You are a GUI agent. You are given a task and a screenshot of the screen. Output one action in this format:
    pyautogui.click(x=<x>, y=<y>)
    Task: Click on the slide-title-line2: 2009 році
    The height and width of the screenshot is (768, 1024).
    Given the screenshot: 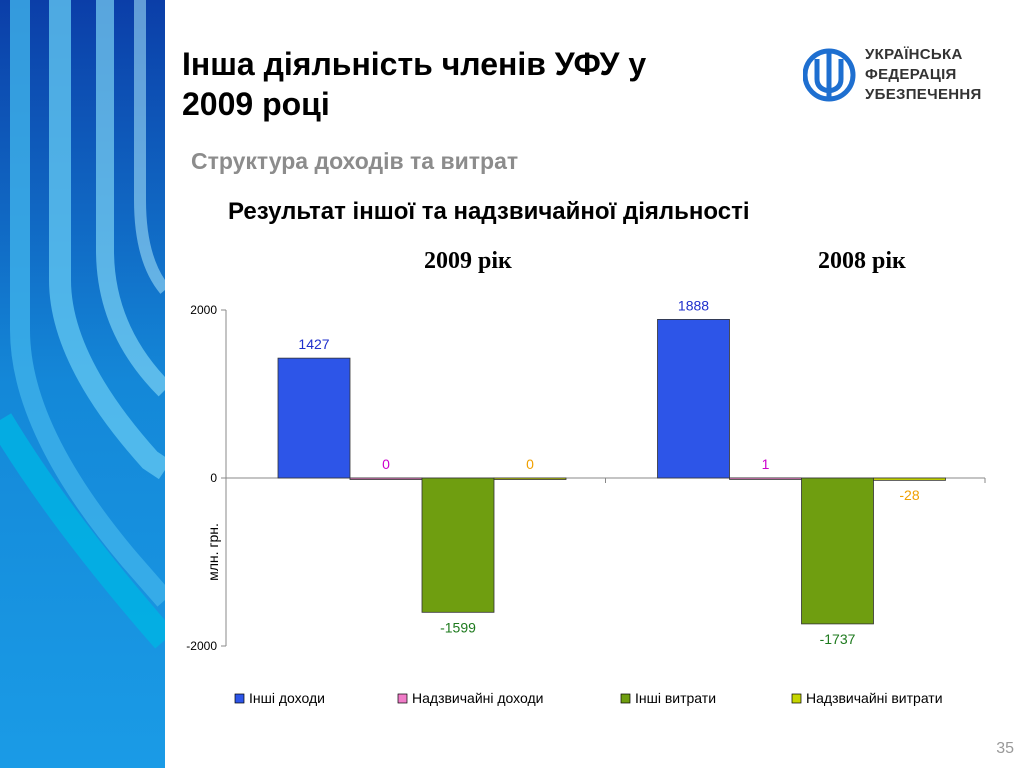 What is the action you would take?
    pyautogui.click(x=256, y=104)
    